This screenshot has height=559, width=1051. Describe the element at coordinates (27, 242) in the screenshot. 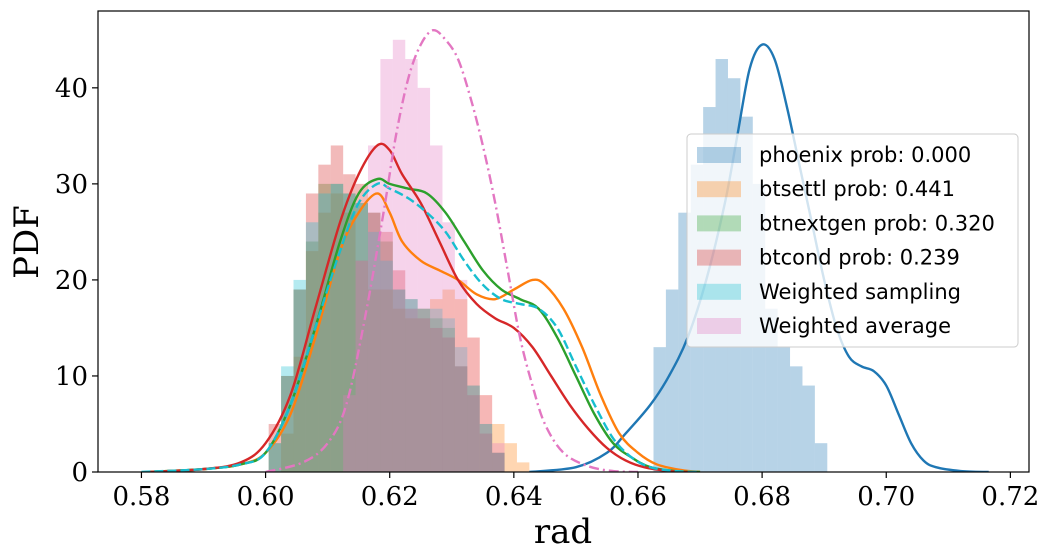

I see `y-axis-label: PDF` at that location.